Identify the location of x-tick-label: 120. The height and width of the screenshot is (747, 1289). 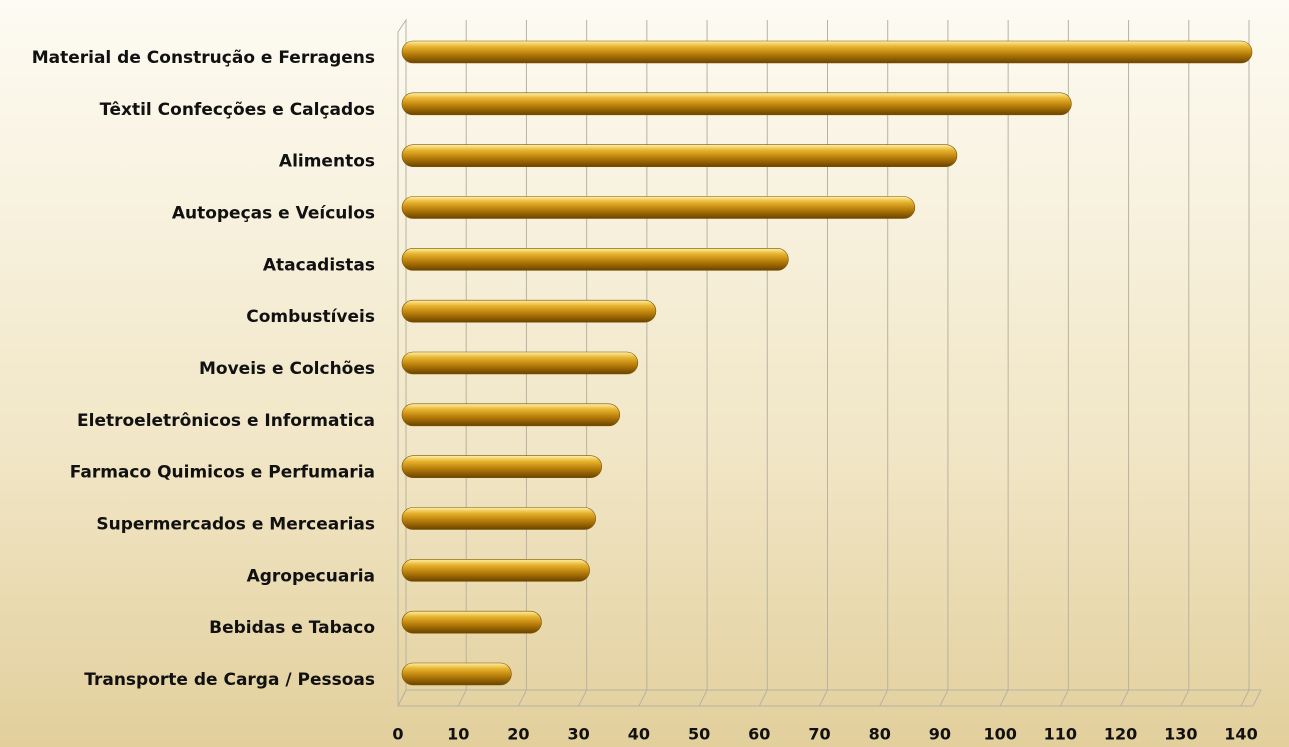
(1120, 734).